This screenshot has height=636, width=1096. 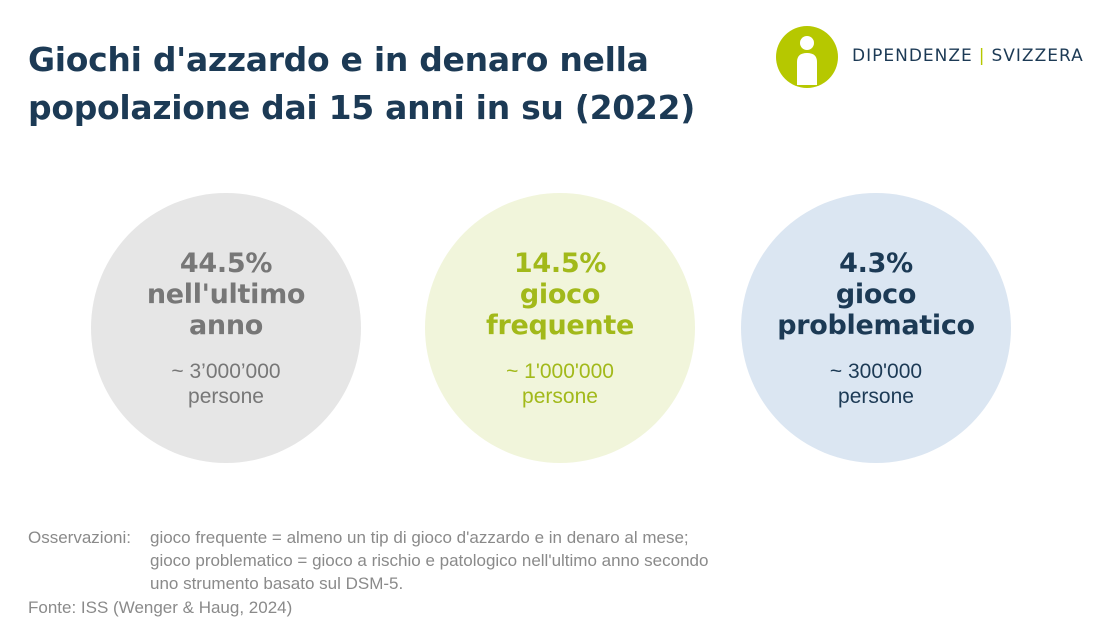 I want to click on stat-label: problematico, so click(x=876, y=325).